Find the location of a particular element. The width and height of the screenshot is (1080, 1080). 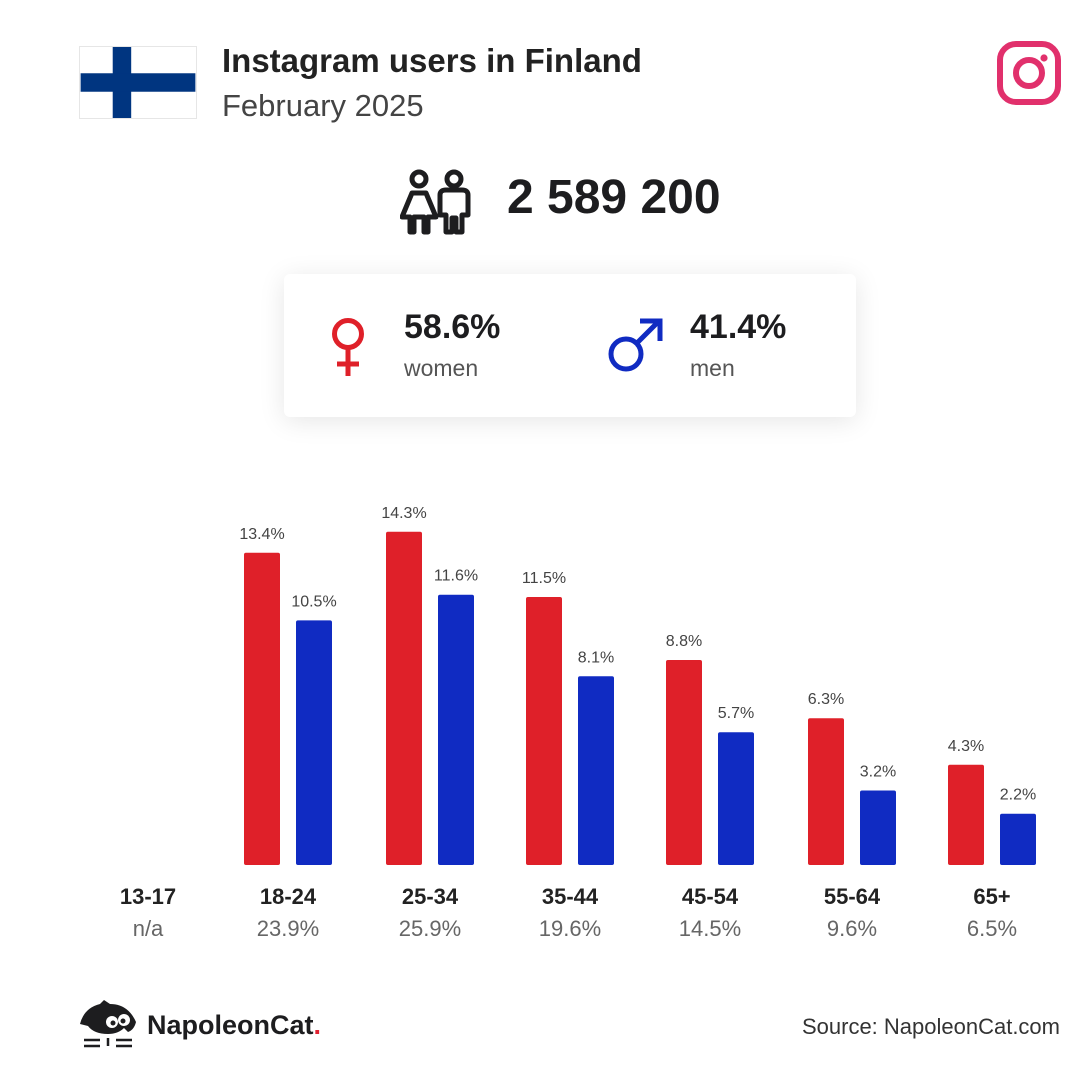

total-users: 2 589 200 is located at coordinates (614, 197).